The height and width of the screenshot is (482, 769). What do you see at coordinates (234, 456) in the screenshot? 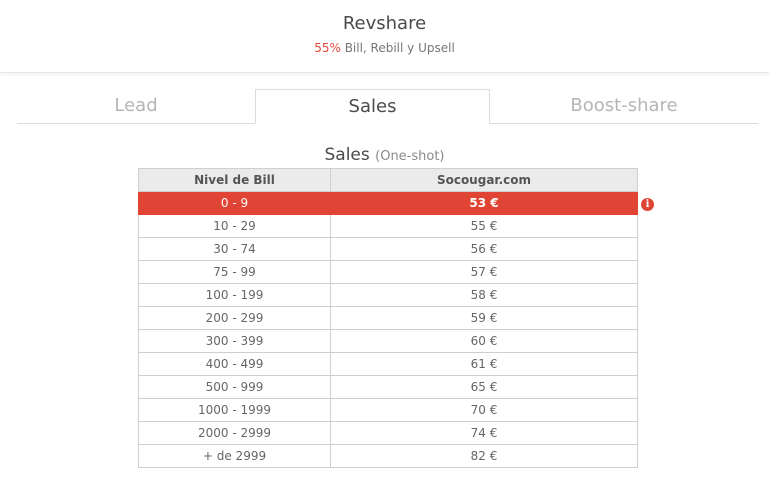
I see `bill-level-cell: + de 2999` at bounding box center [234, 456].